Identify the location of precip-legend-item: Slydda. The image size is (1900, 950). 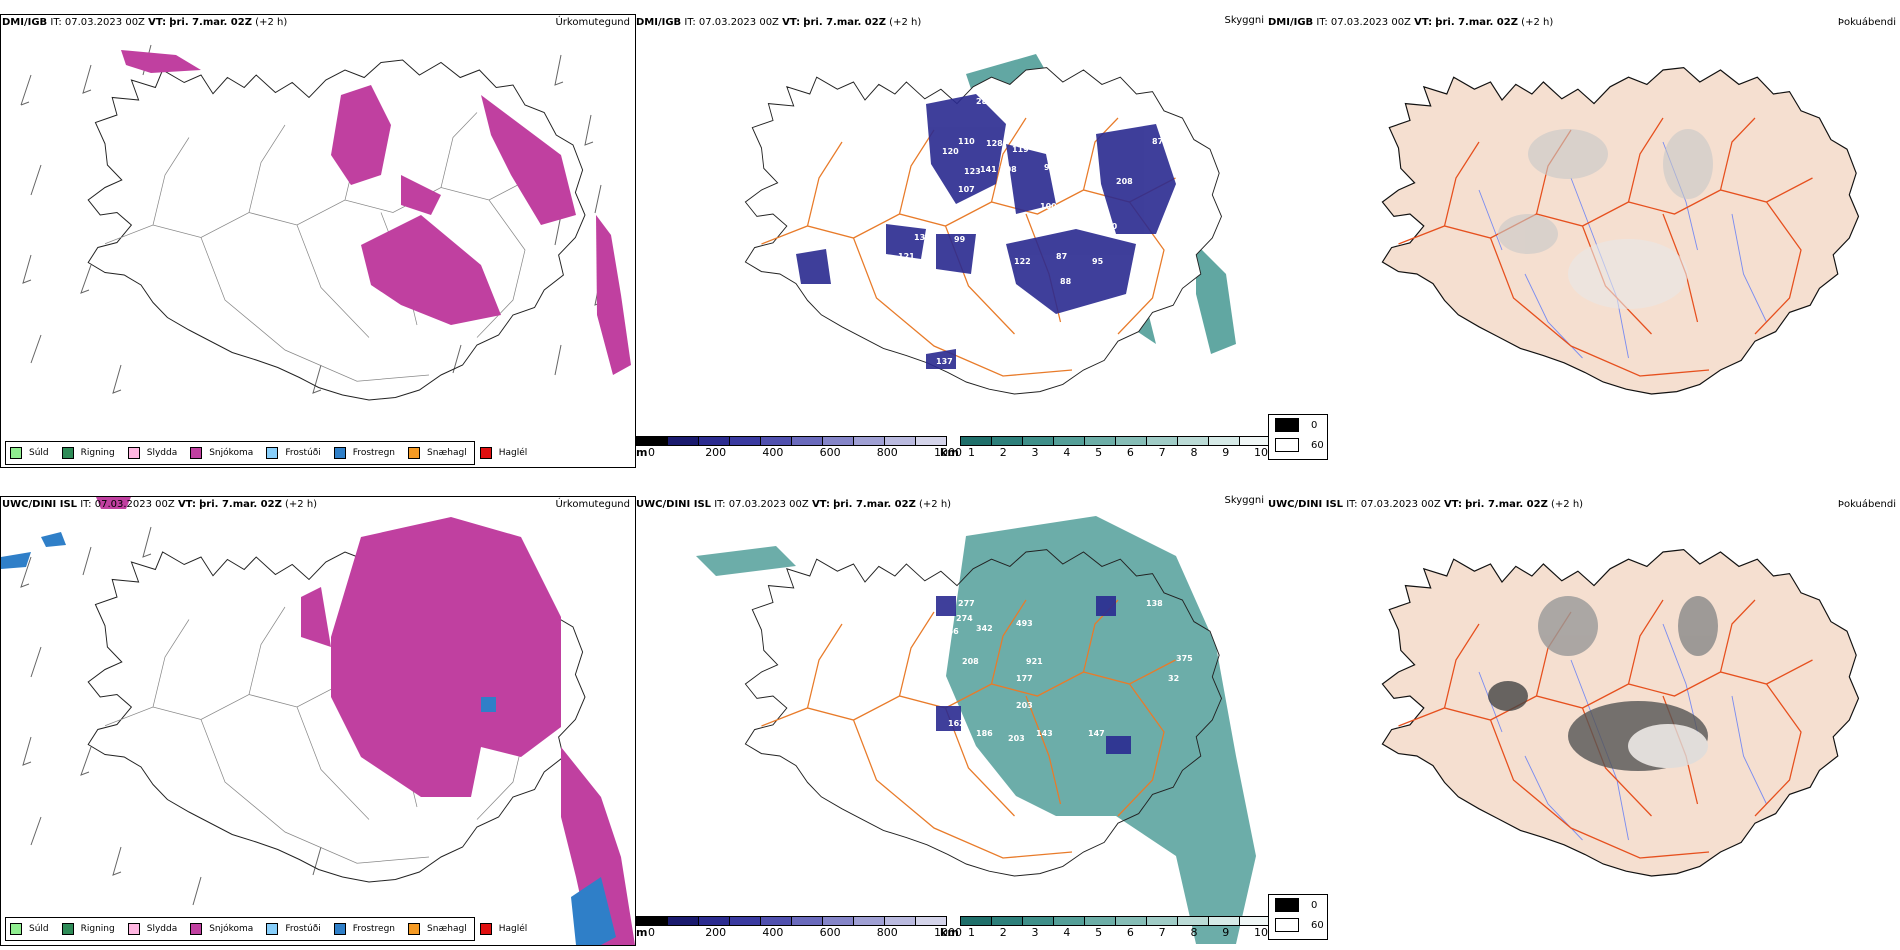
(152, 453).